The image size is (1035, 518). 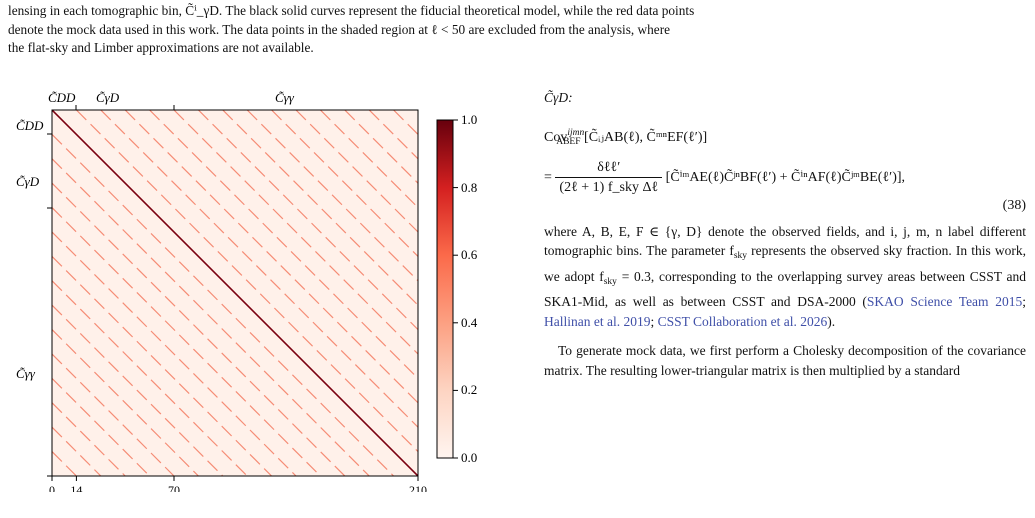 What do you see at coordinates (469, 254) in the screenshot?
I see `colorbar-label-06: 0.6` at bounding box center [469, 254].